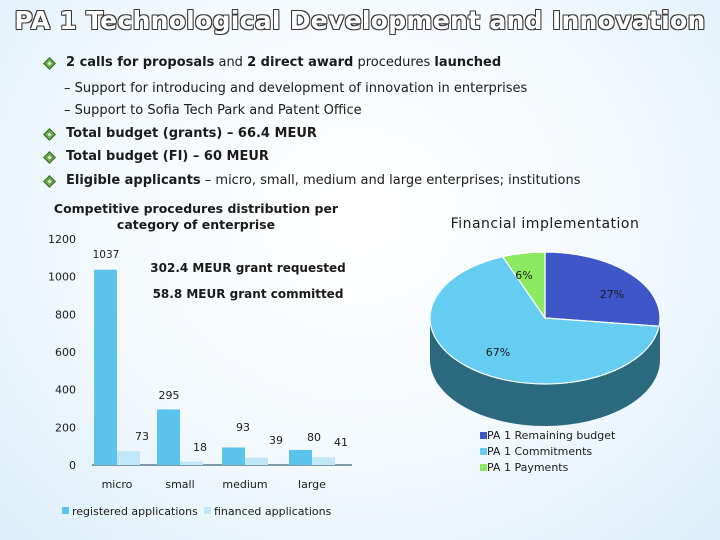 The width and height of the screenshot is (720, 540). What do you see at coordinates (65, 427) in the screenshot?
I see `y-tick-label: 200` at bounding box center [65, 427].